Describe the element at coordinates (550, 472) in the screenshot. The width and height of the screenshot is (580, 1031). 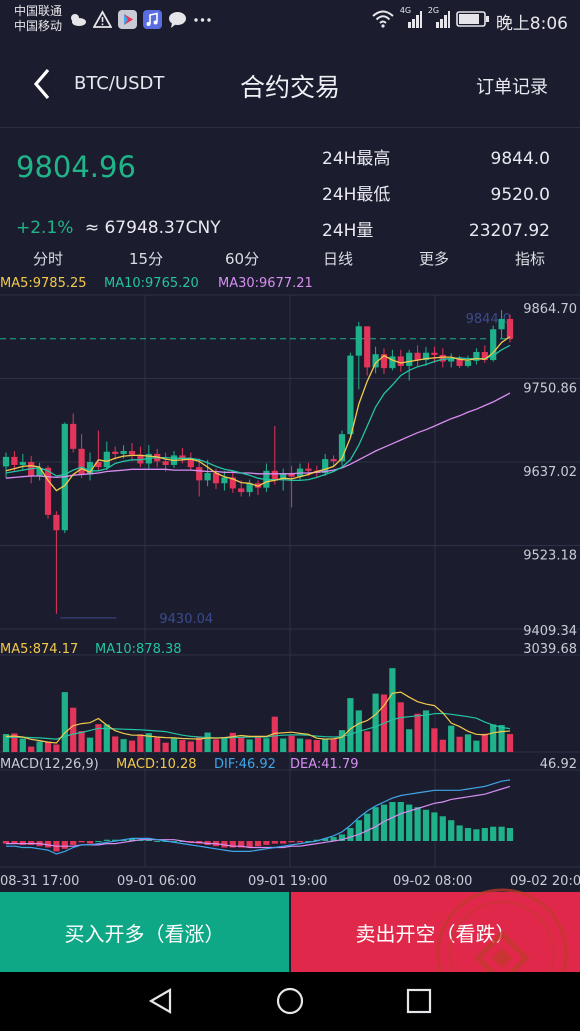
I see `price-axis-label: 9637.02` at that location.